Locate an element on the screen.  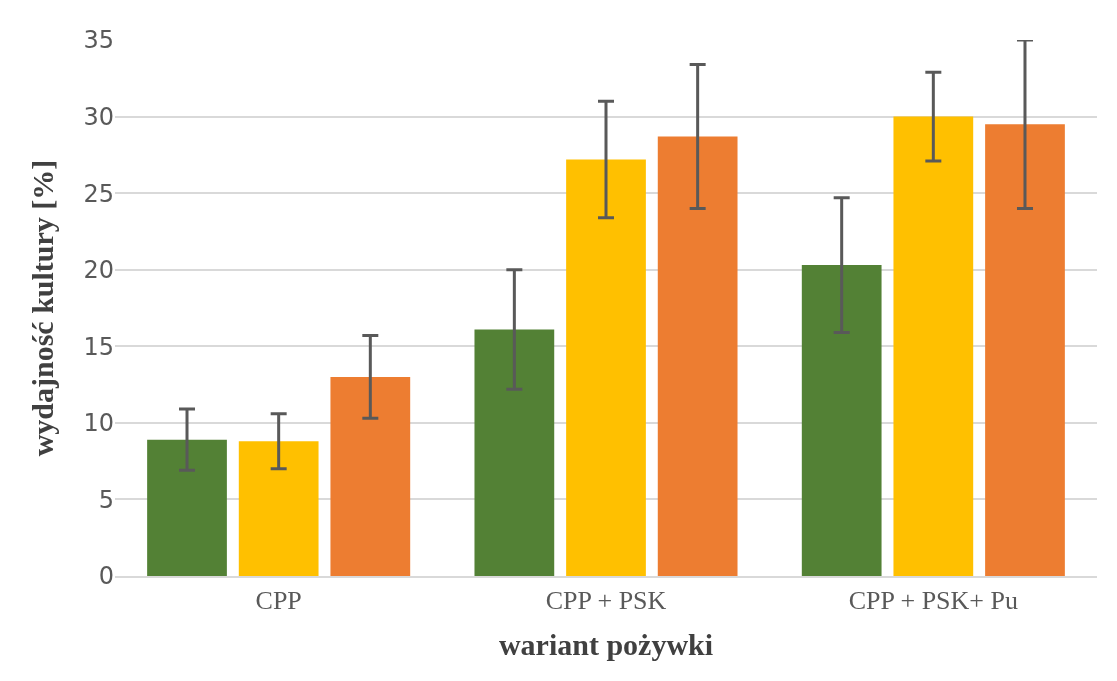
y-tick-label: 0 is located at coordinates (106, 576).